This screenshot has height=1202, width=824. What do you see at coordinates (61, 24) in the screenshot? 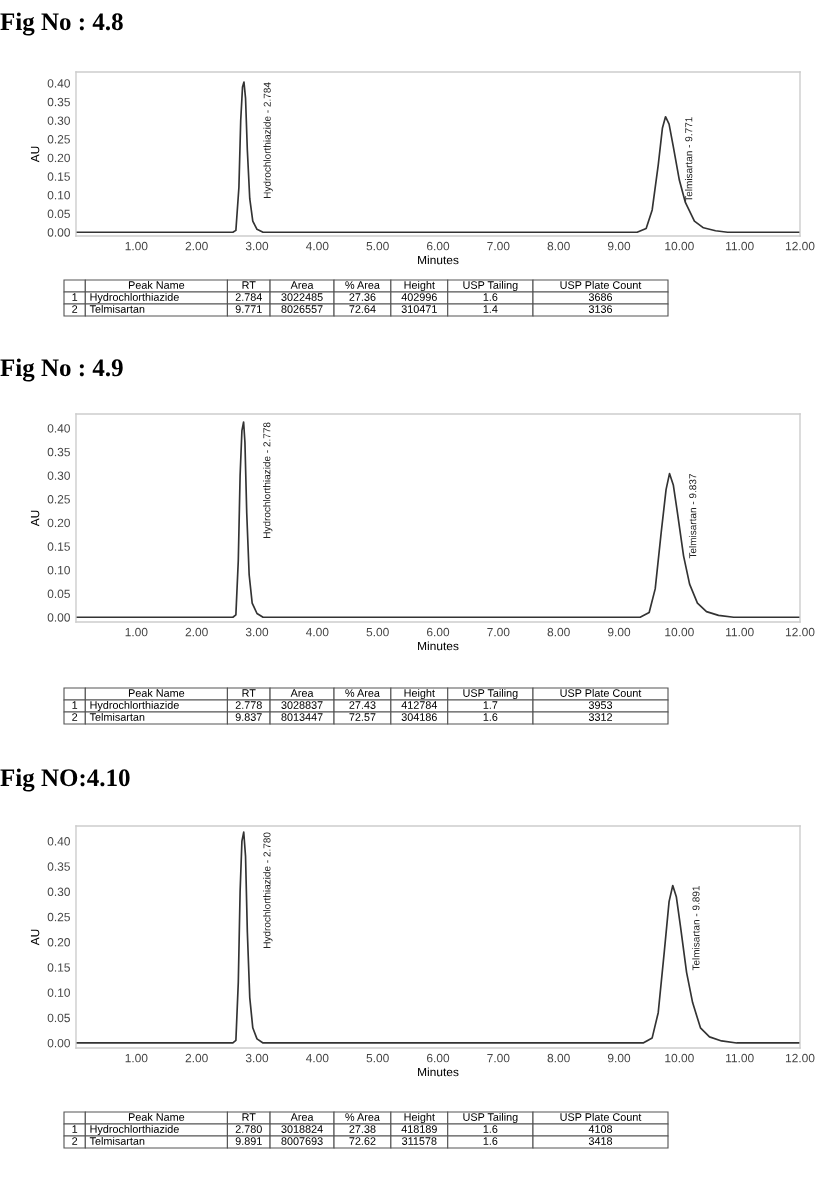
I see `chart-title: Fig No : 4.8` at bounding box center [61, 24].